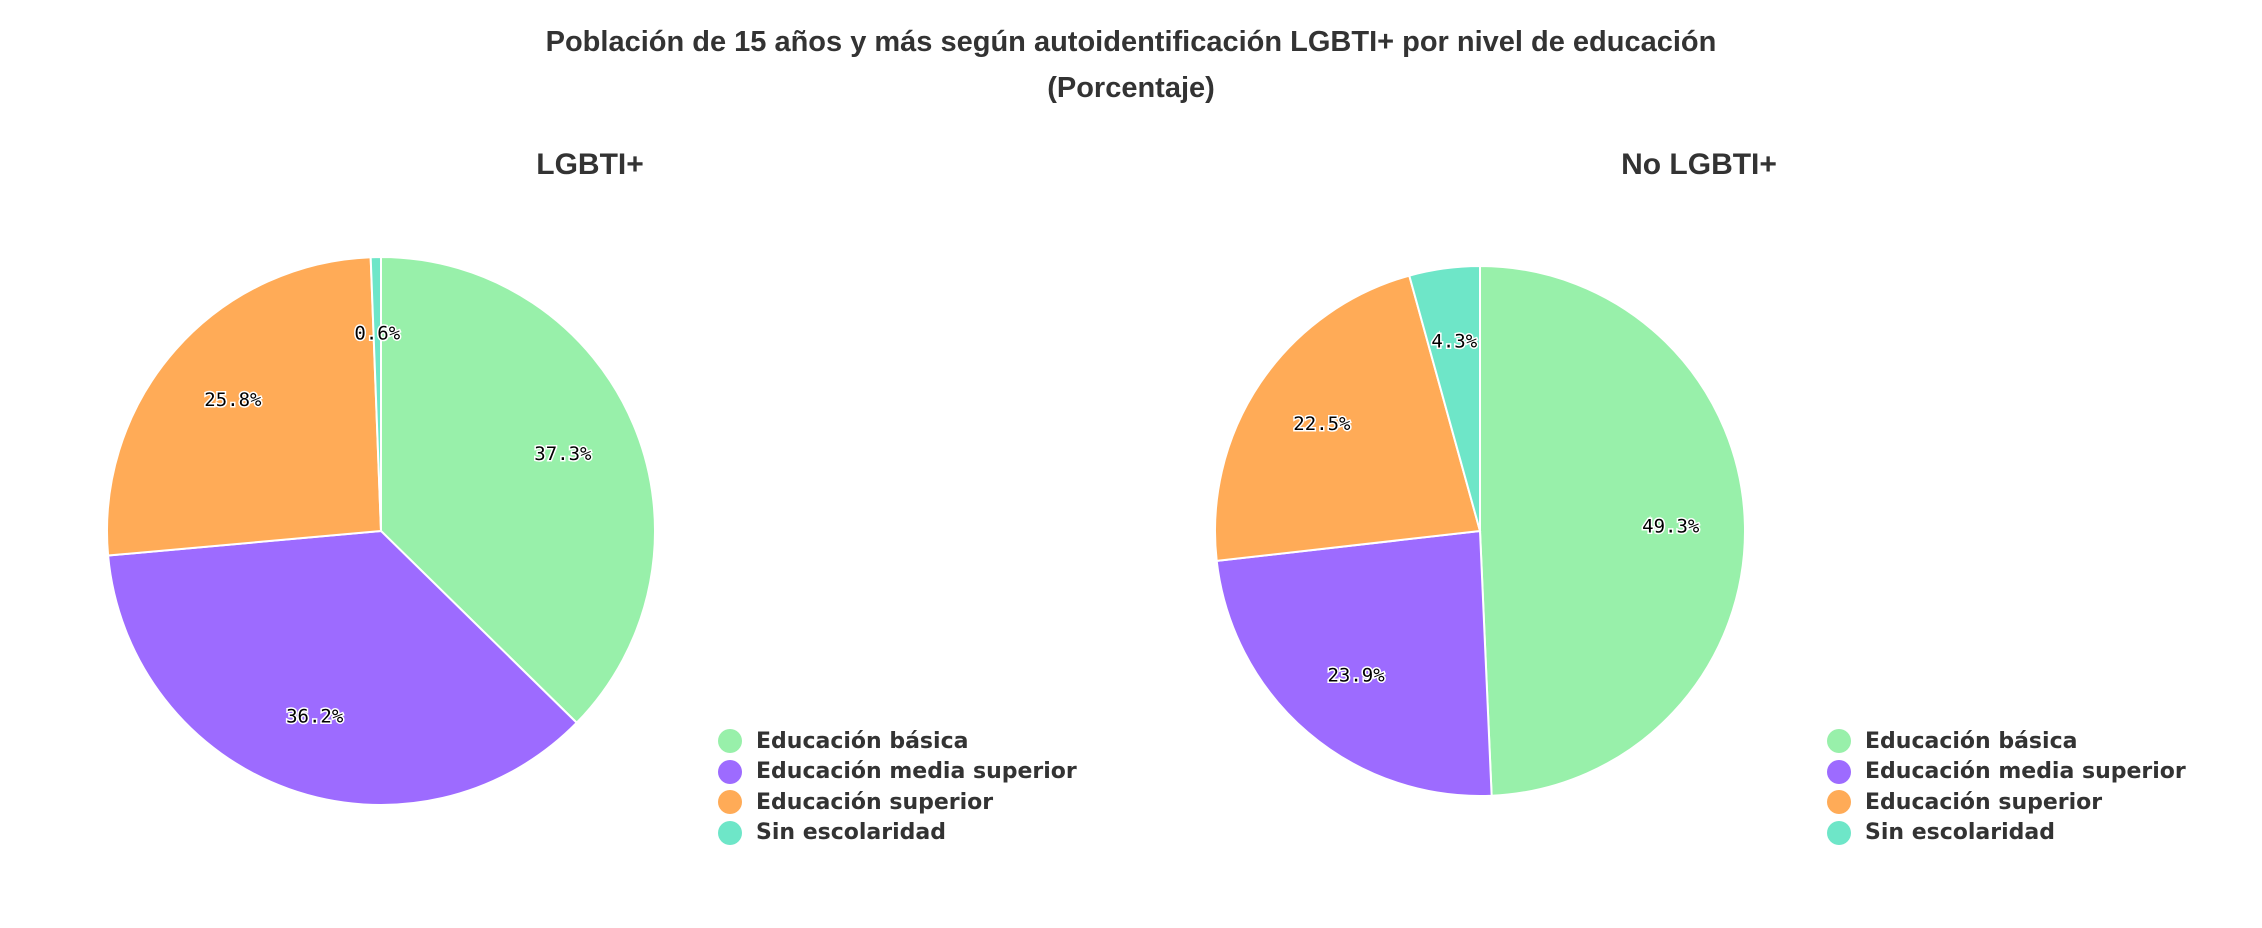 The image size is (2262, 928). I want to click on data-label: 25.8%, so click(233, 400).